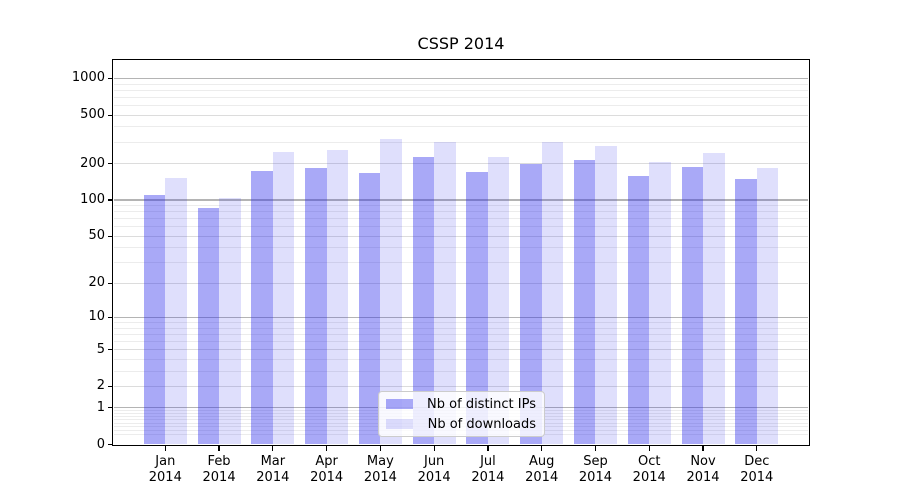 This screenshot has height=500, width=900. I want to click on bar-downloads-may, so click(391, 291).